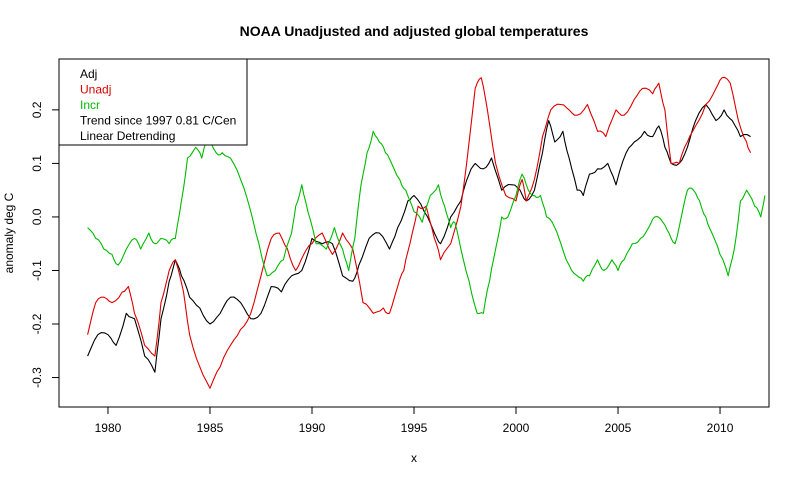 The image size is (800, 480). What do you see at coordinates (37, 323) in the screenshot?
I see `y-tick-label: -0.2` at bounding box center [37, 323].